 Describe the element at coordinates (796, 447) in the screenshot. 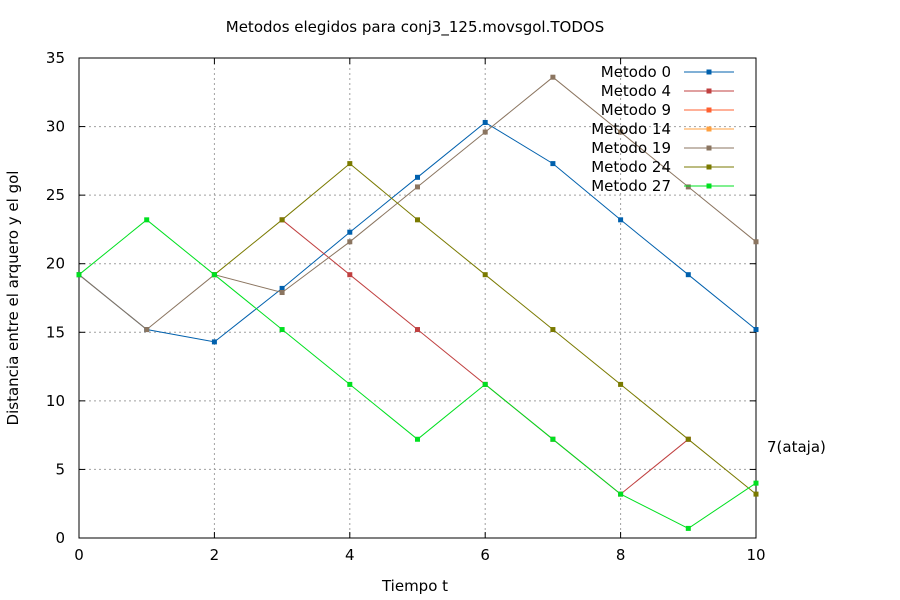

I see `annotation-ataja: 7(ataja)` at that location.